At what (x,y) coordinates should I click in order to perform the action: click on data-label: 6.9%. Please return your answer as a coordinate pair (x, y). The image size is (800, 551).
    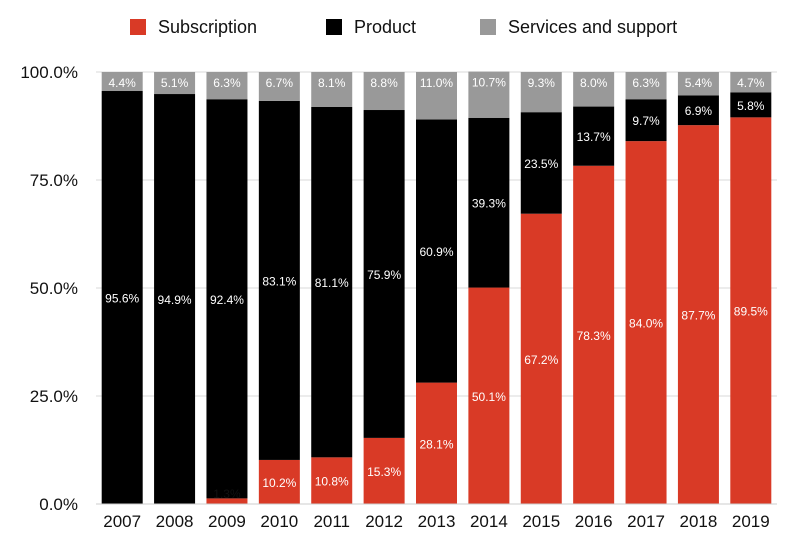
    Looking at the image, I should click on (699, 111).